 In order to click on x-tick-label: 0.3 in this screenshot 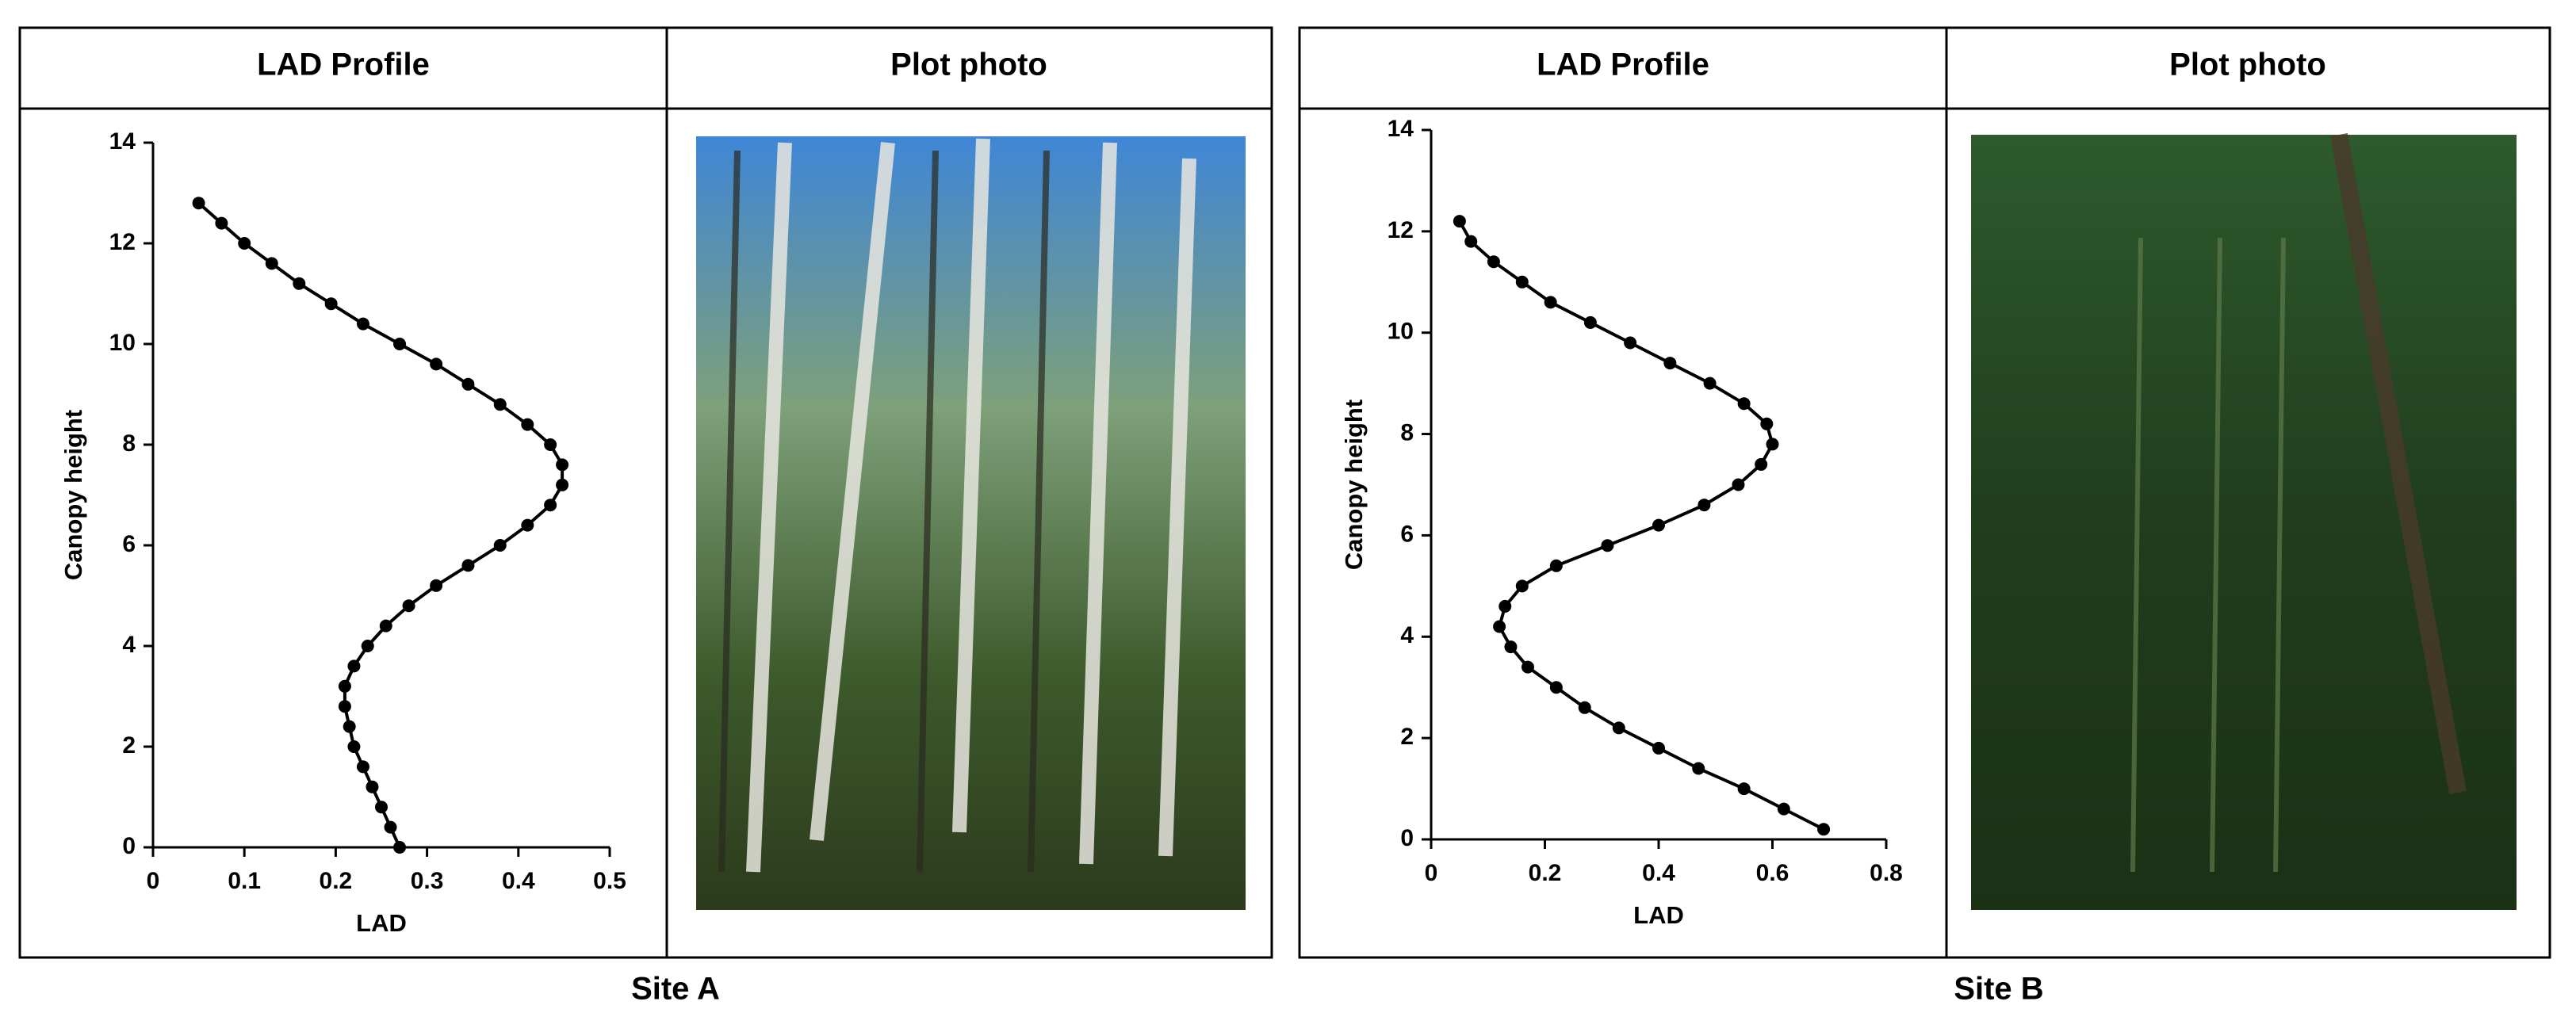, I will do `click(427, 881)`.